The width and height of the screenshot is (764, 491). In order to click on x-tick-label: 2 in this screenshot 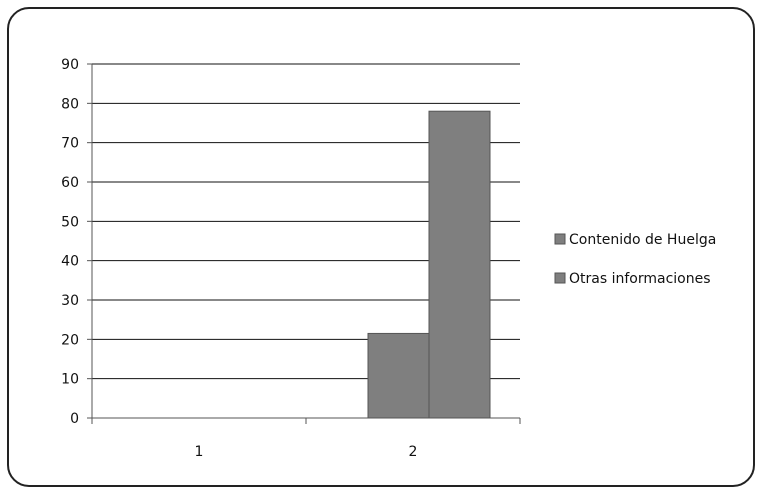, I will do `click(413, 452)`.